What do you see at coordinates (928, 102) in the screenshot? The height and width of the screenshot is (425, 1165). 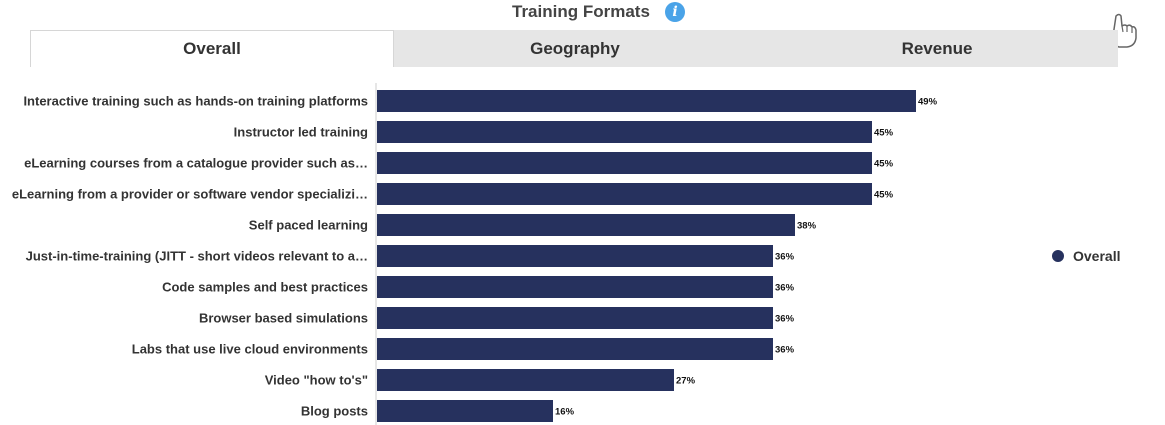 I see `data-label: 49%` at bounding box center [928, 102].